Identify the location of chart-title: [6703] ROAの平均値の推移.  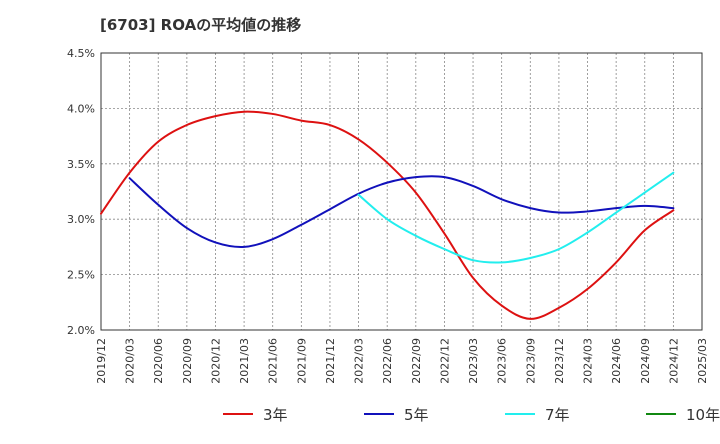
(201, 25).